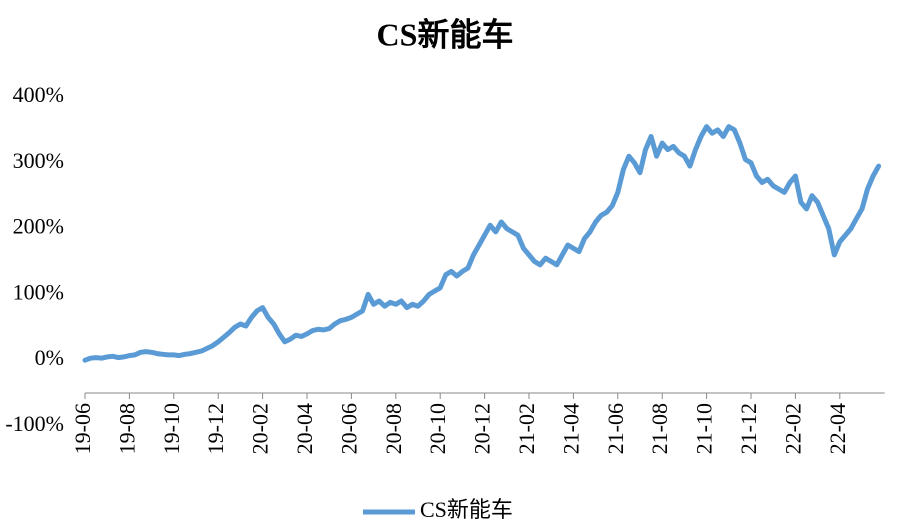  What do you see at coordinates (49, 357) in the screenshot?
I see `y-tick-label: 0%` at bounding box center [49, 357].